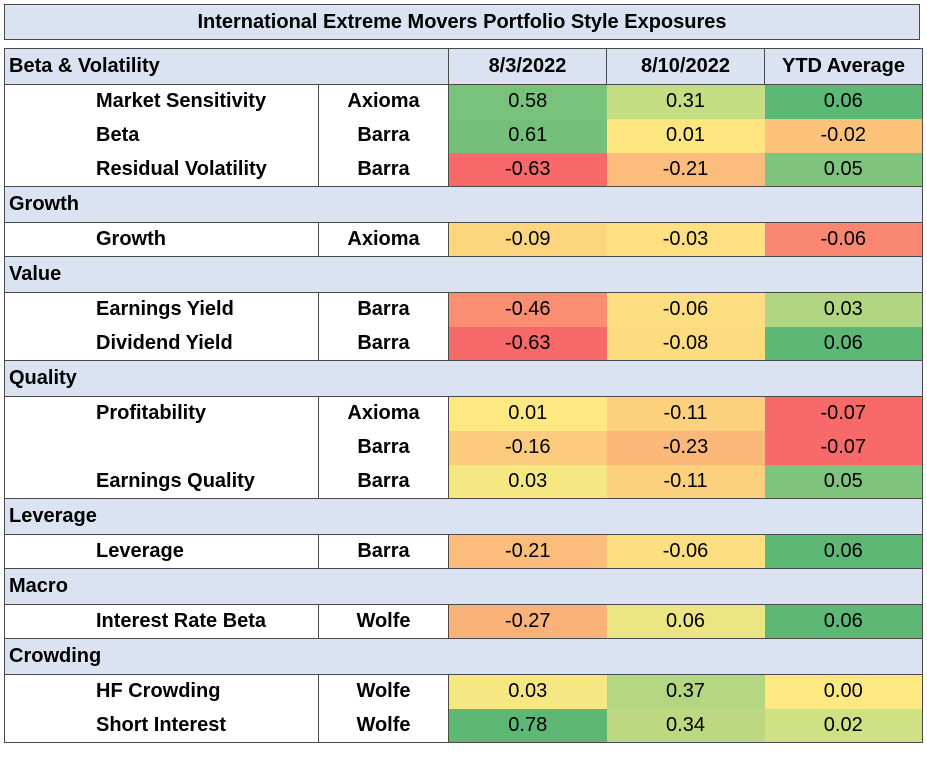  Describe the element at coordinates (685, 239) in the screenshot. I see `exposure-value-1: -0.03` at that location.